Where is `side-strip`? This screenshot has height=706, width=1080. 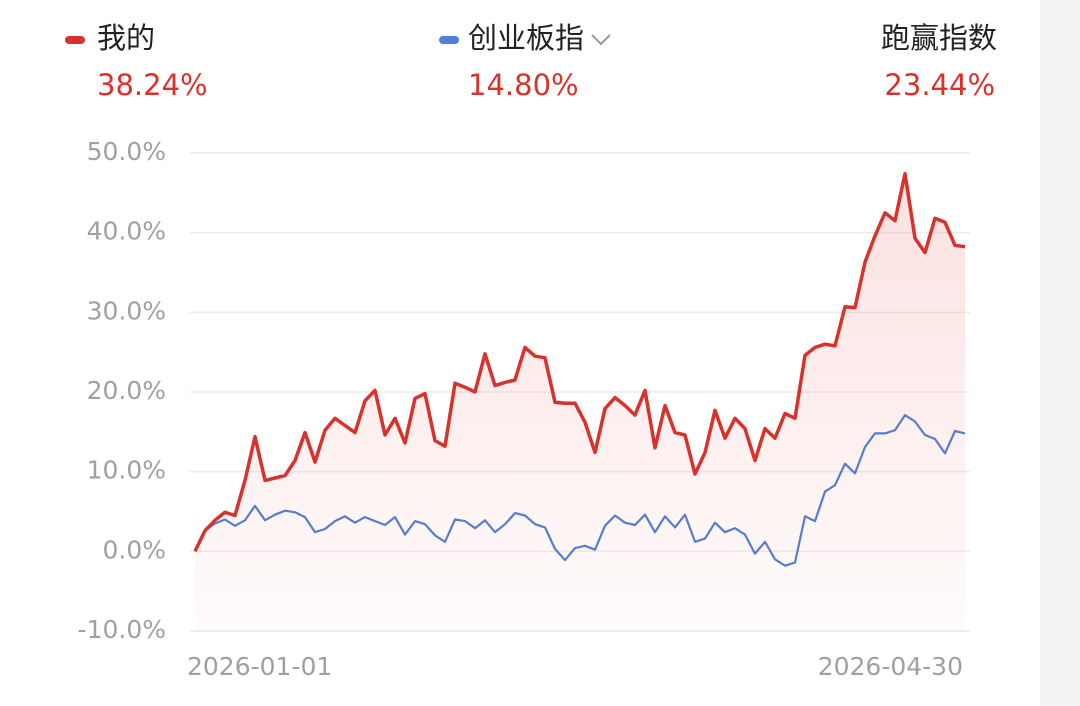 side-strip is located at coordinates (1060, 353).